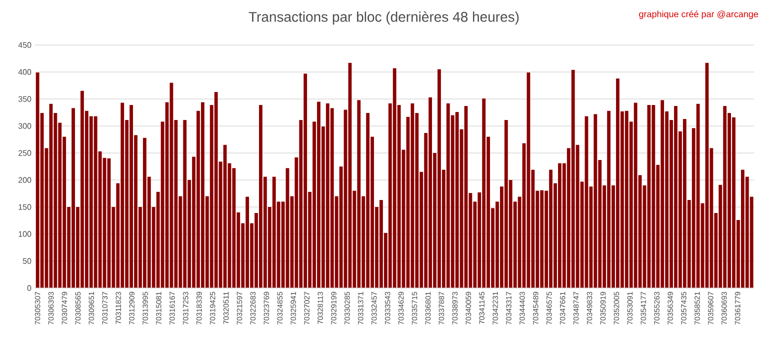 Image resolution: width=768 pixels, height=349 pixels. What do you see at coordinates (25, 180) in the screenshot?
I see `y-tick-label: 200` at bounding box center [25, 180].